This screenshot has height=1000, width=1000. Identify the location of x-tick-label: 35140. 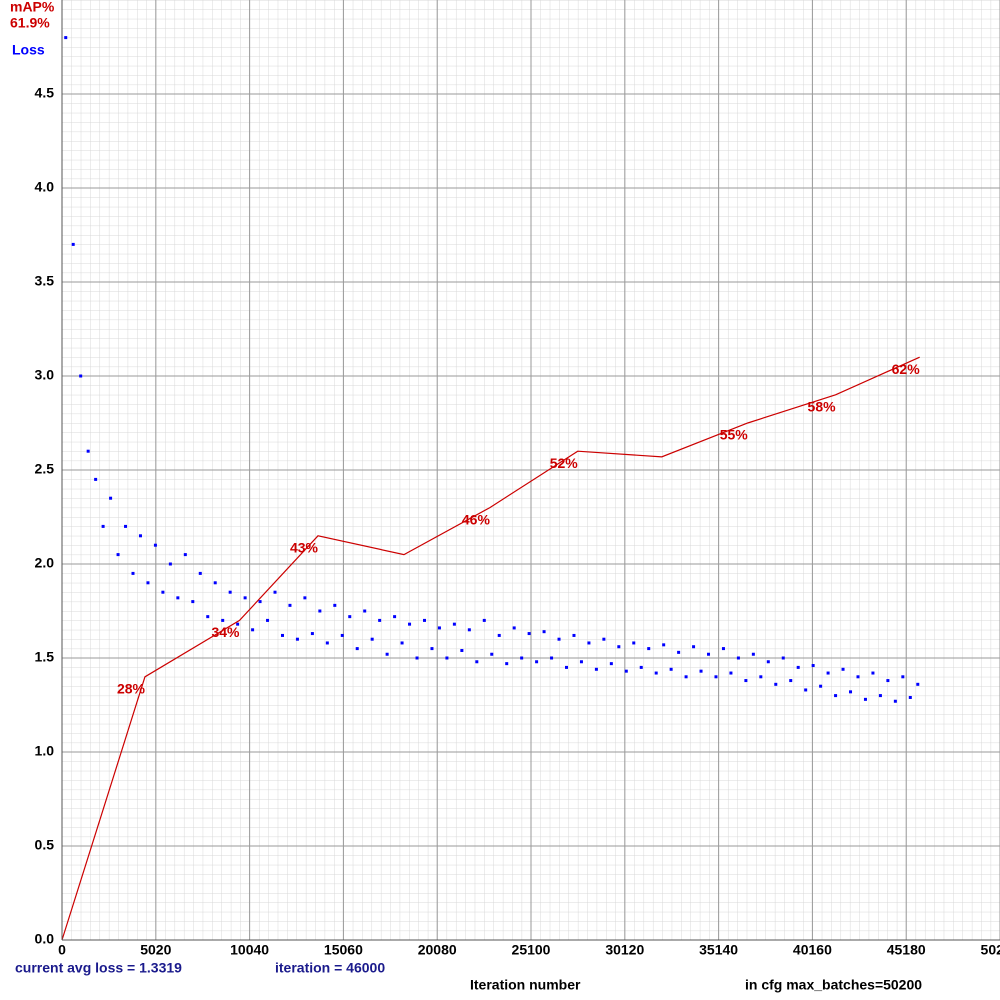
(718, 950).